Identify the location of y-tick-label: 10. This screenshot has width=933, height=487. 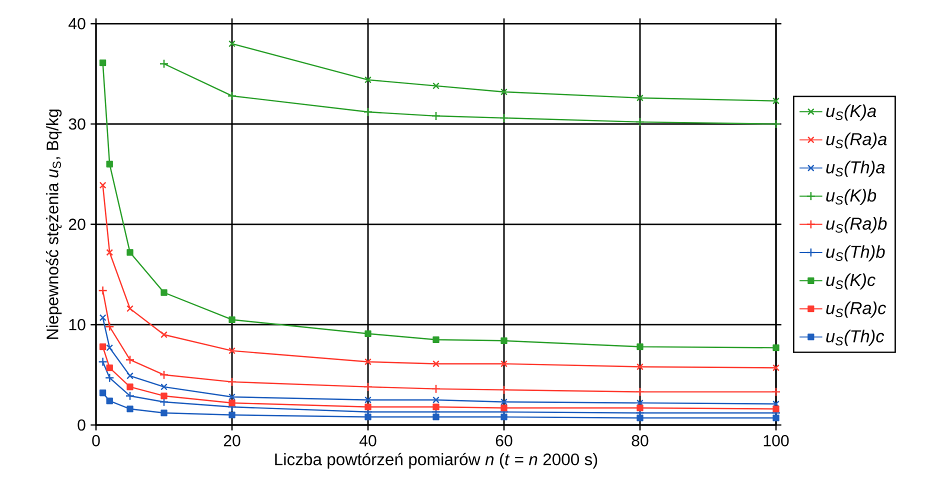
(77, 324).